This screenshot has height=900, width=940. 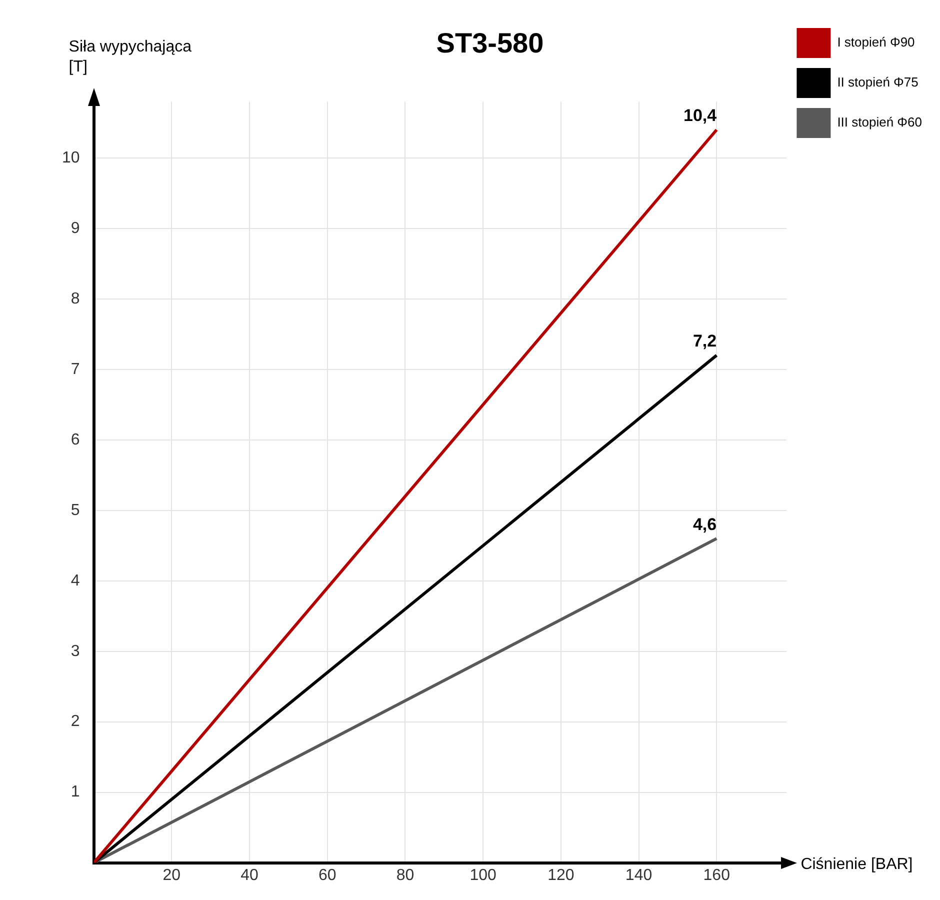 I want to click on y-tick-label: 7, so click(x=75, y=369).